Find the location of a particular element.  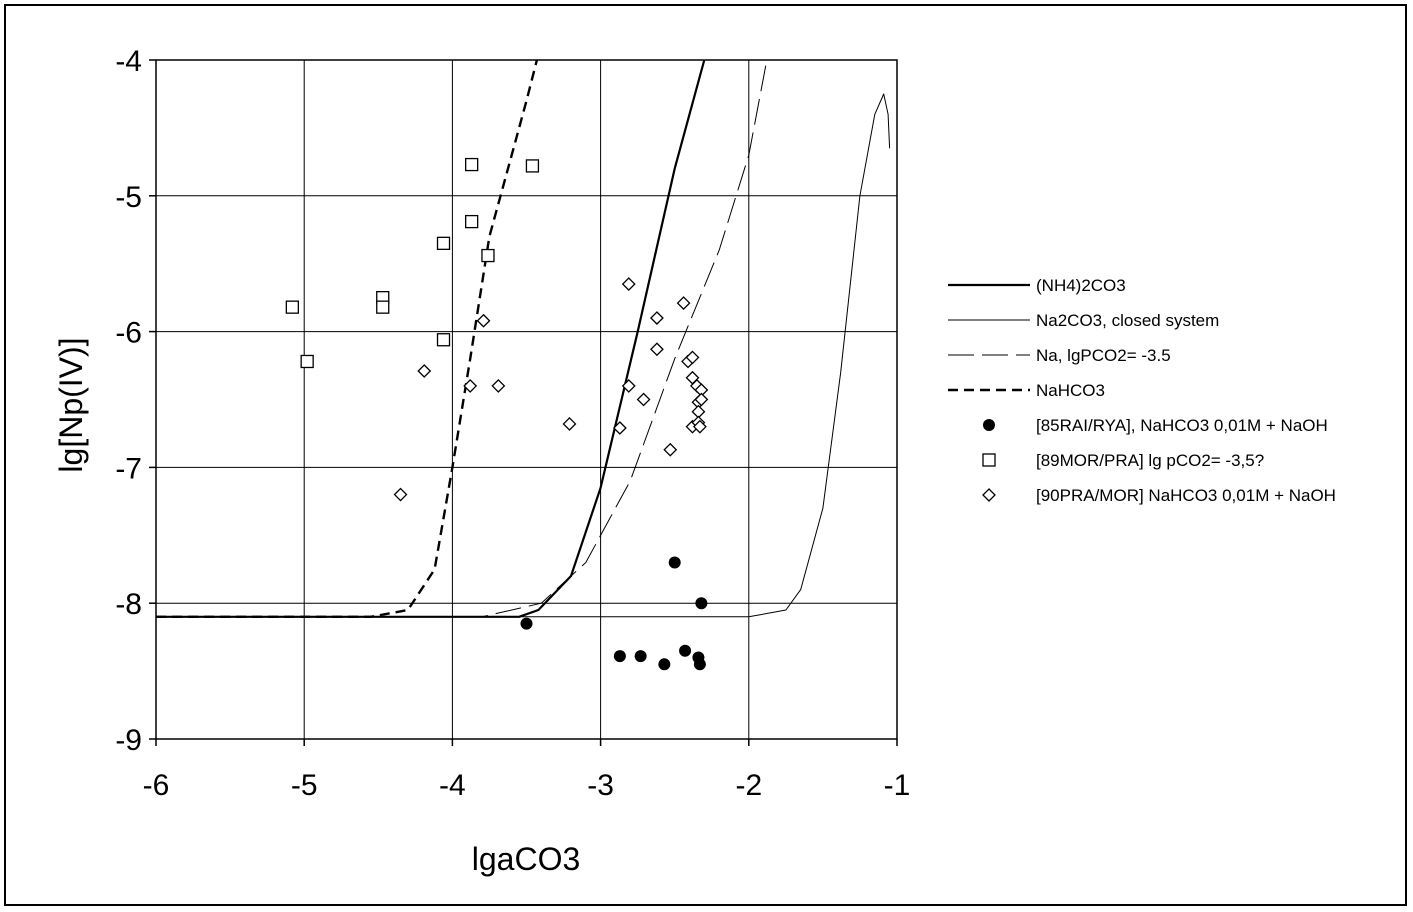

x-tick-label: -6 is located at coordinates (156, 785).